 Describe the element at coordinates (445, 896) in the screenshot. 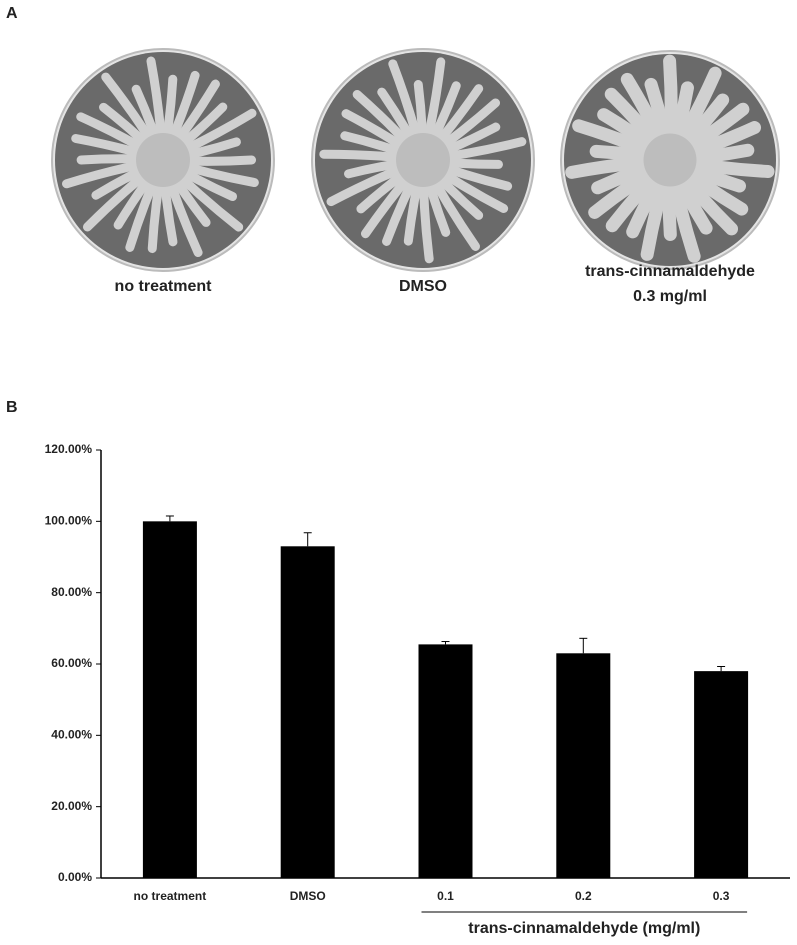

I see `x-tick-label: 0.1` at that location.